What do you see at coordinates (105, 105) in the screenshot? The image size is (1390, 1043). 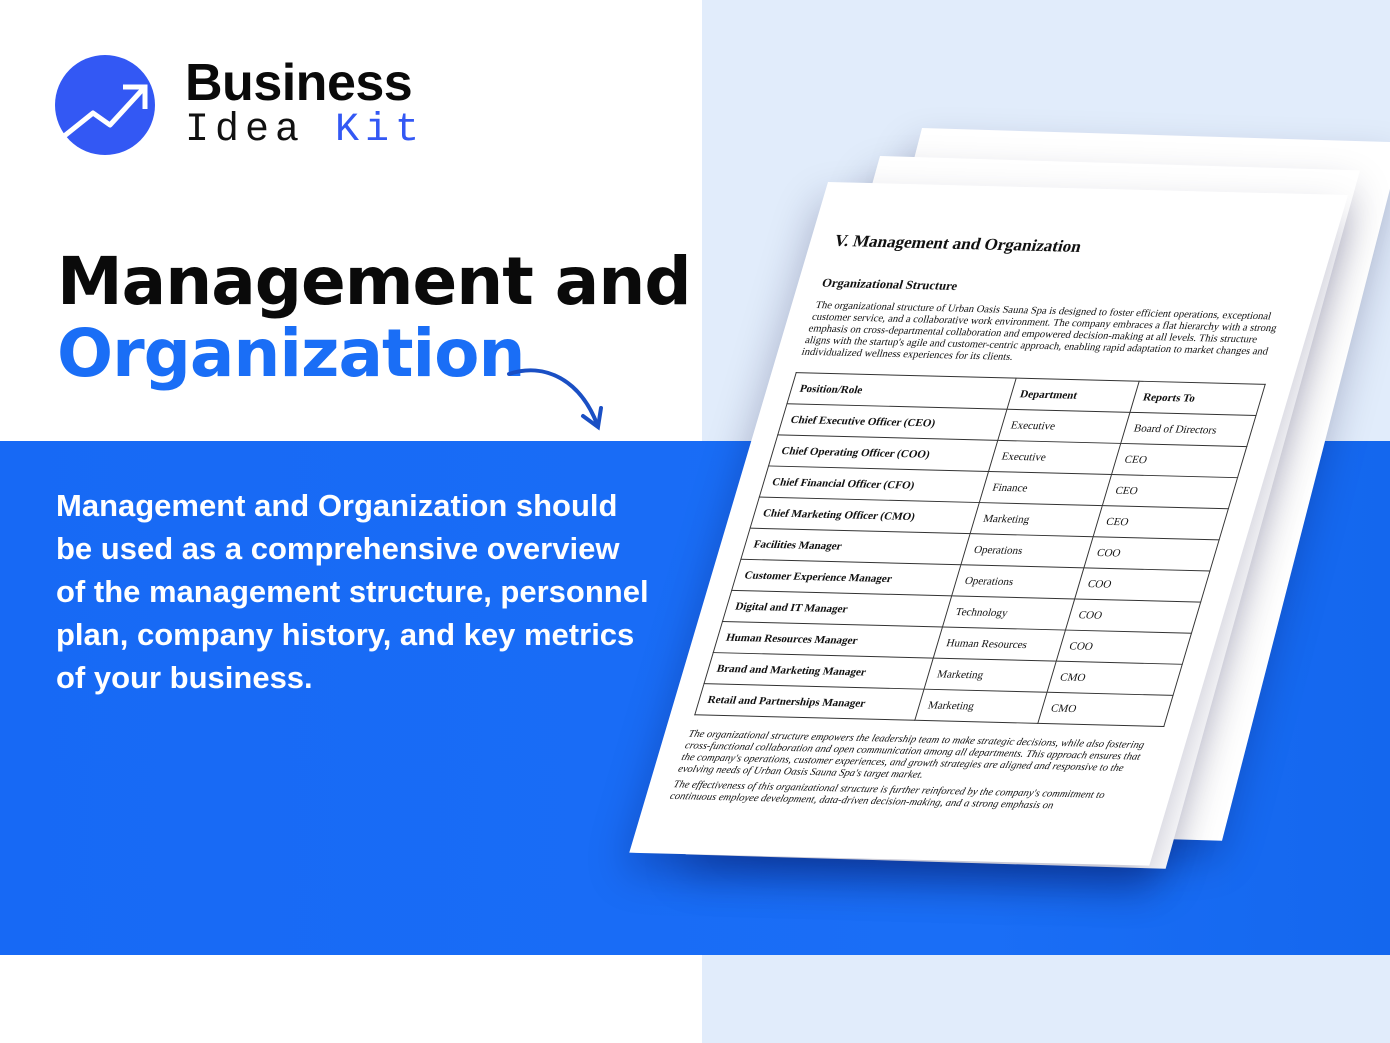 I see `trend-arrow-icon` at bounding box center [105, 105].